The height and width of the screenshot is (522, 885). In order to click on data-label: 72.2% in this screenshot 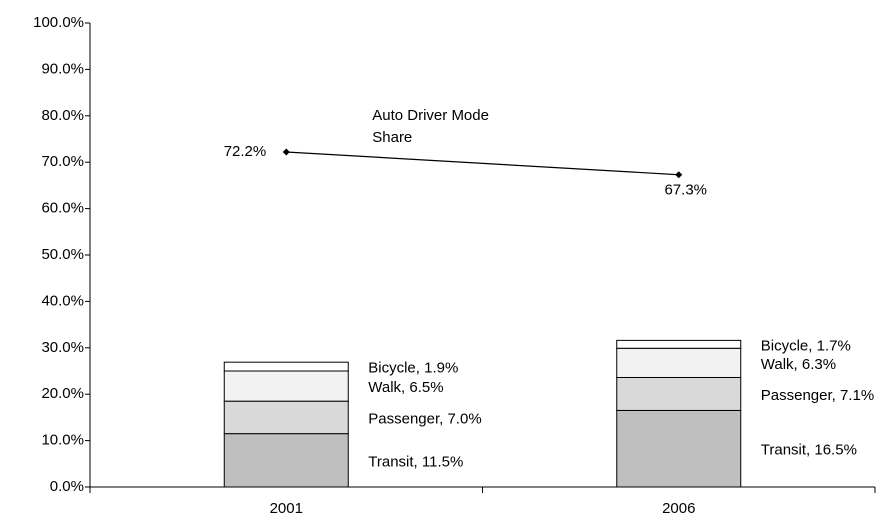, I will do `click(245, 151)`.